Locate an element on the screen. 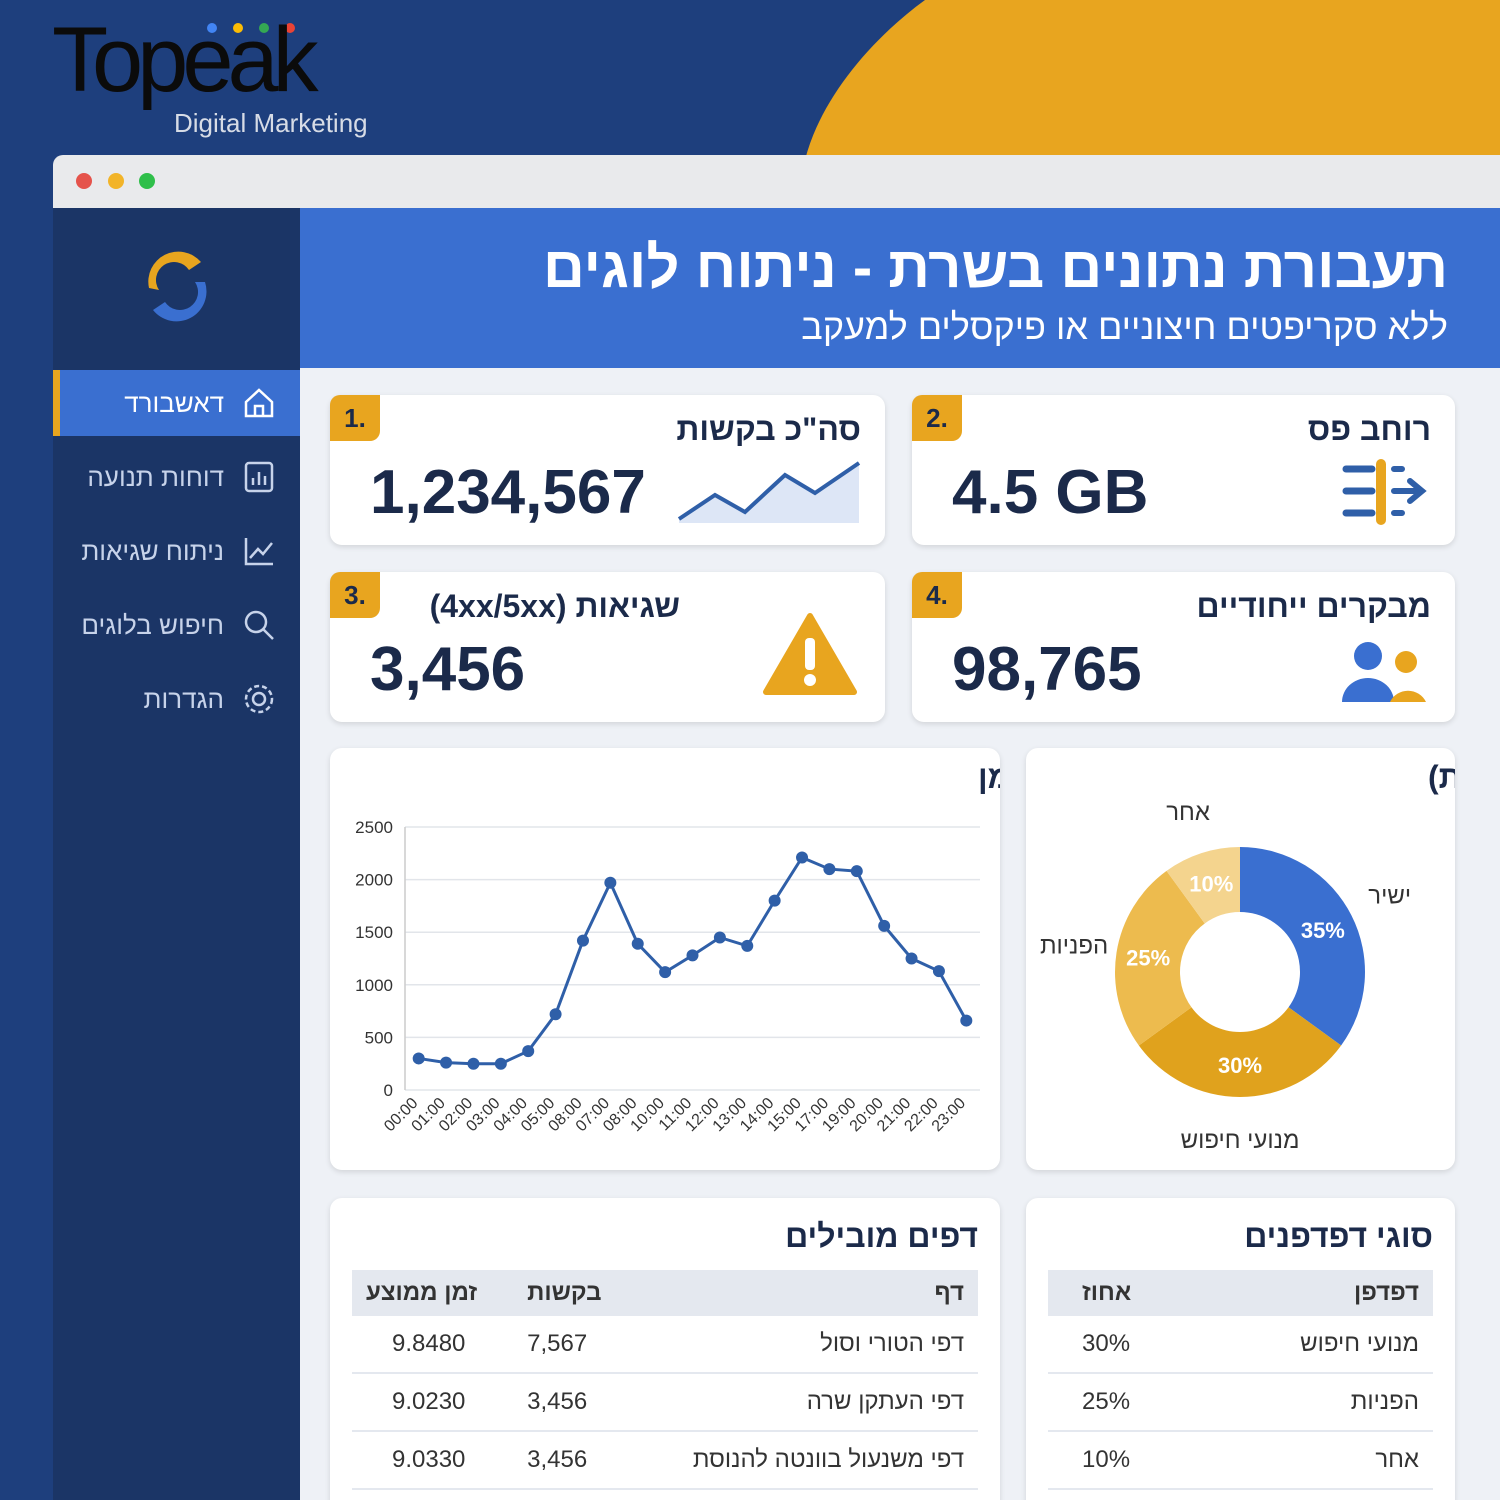  slice-value-label: 10% is located at coordinates (1211, 884).